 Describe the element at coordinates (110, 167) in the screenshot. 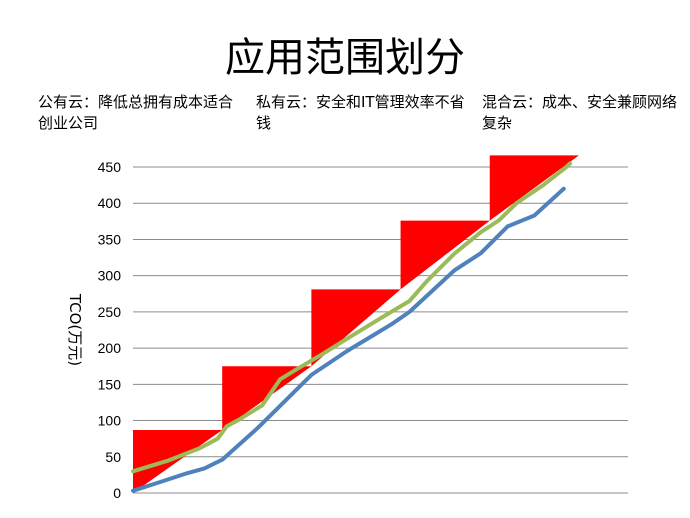

I see `y-tick-label: 450` at that location.